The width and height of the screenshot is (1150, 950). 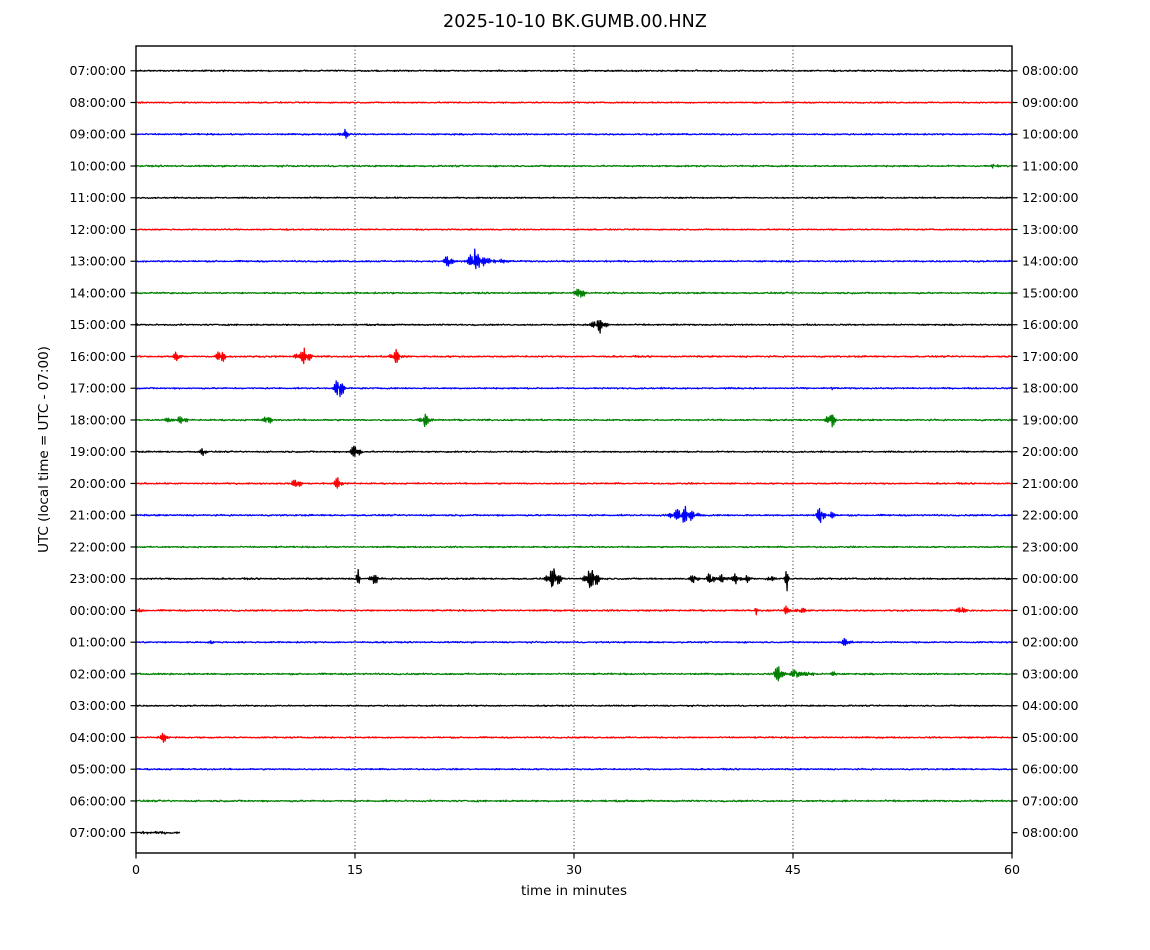 I want to click on y-tick-label-left-16: 23:00:00, so click(x=97, y=578).